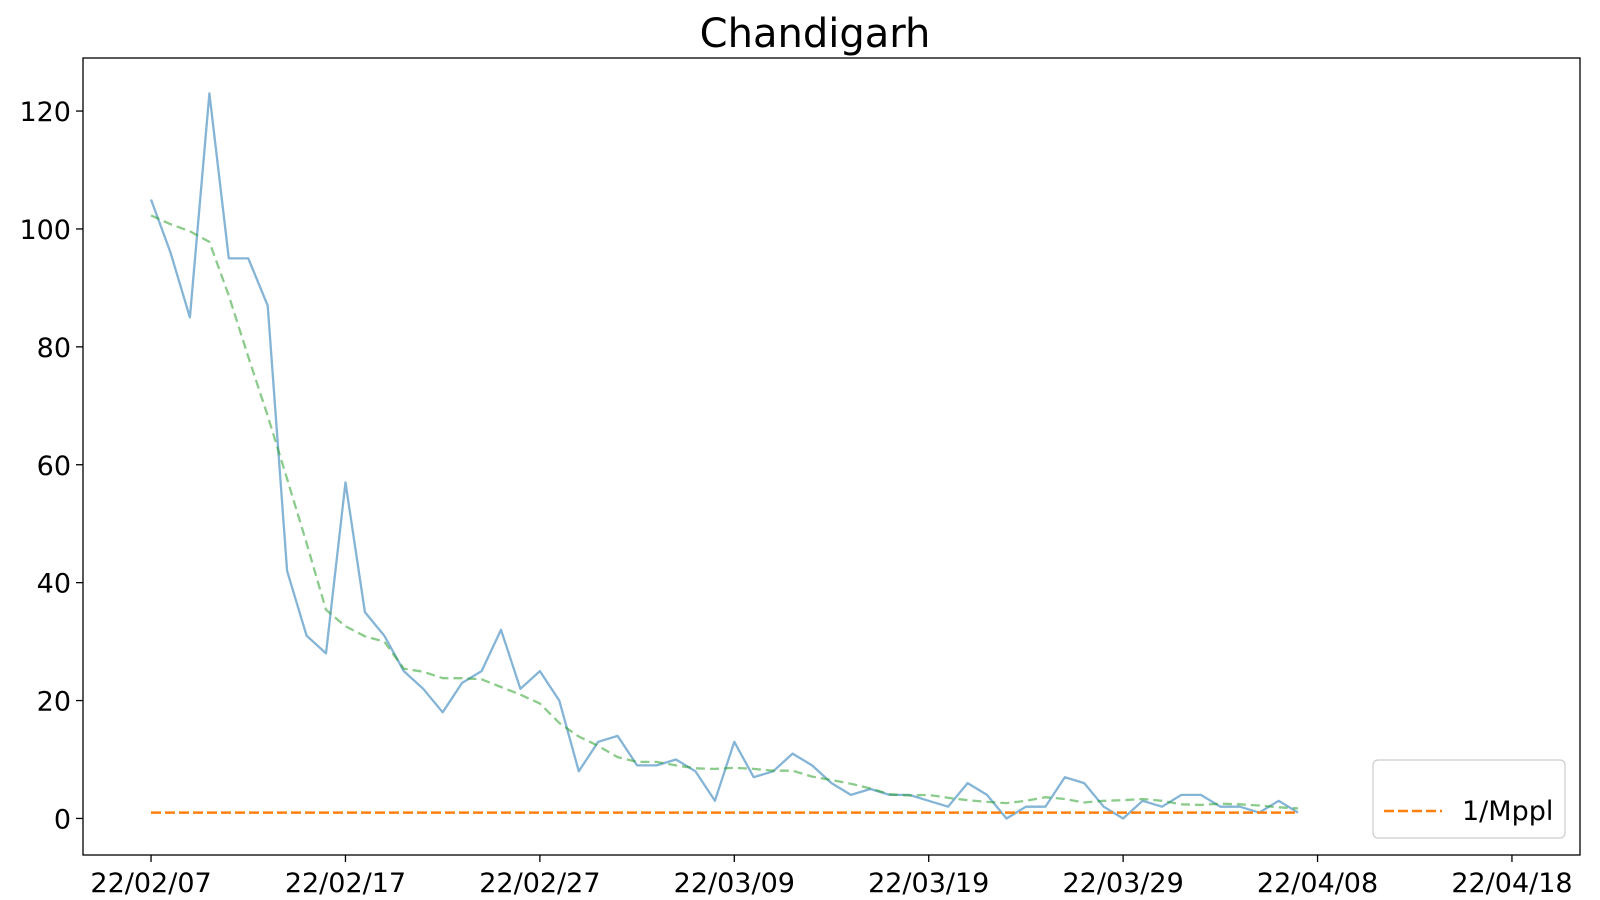 The image size is (1600, 900). I want to click on y-axis: 0 20 40 60 80 100 120, so click(51, 466).